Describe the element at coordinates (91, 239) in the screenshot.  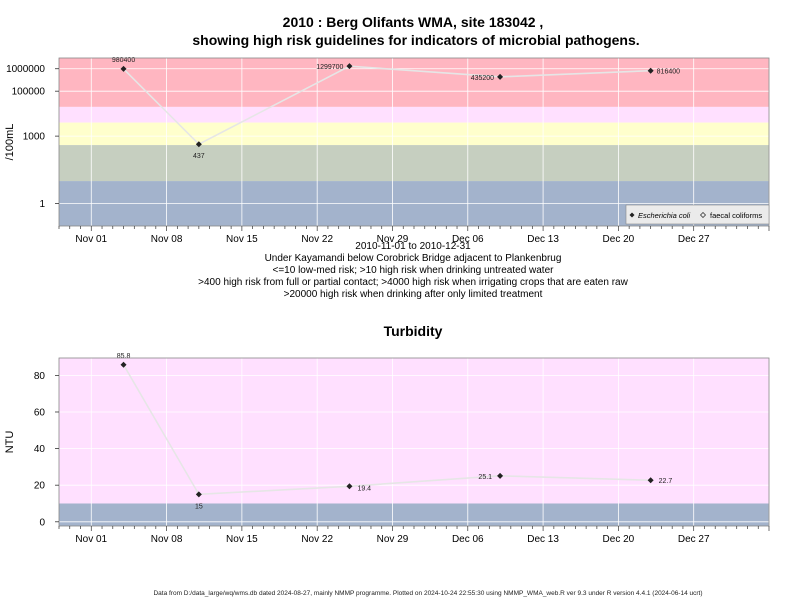
I see `microbial-xtick-label: Nov 01` at that location.